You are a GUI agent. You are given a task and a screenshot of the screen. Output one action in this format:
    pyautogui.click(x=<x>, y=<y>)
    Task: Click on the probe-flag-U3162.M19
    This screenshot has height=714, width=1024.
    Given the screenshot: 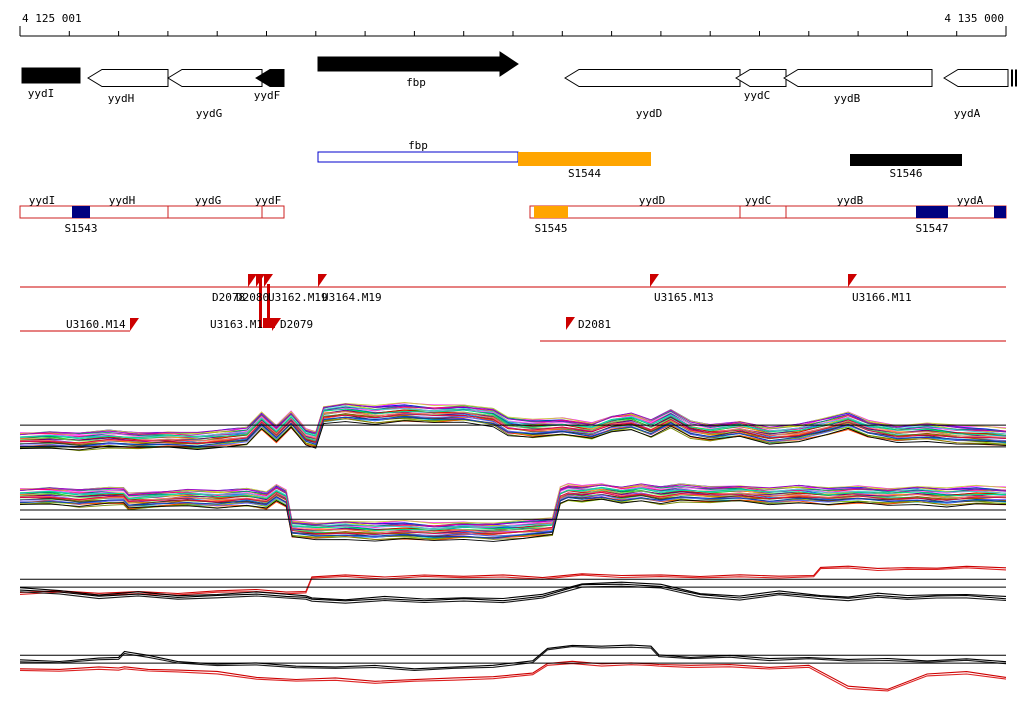 What is the action you would take?
    pyautogui.click(x=268, y=280)
    